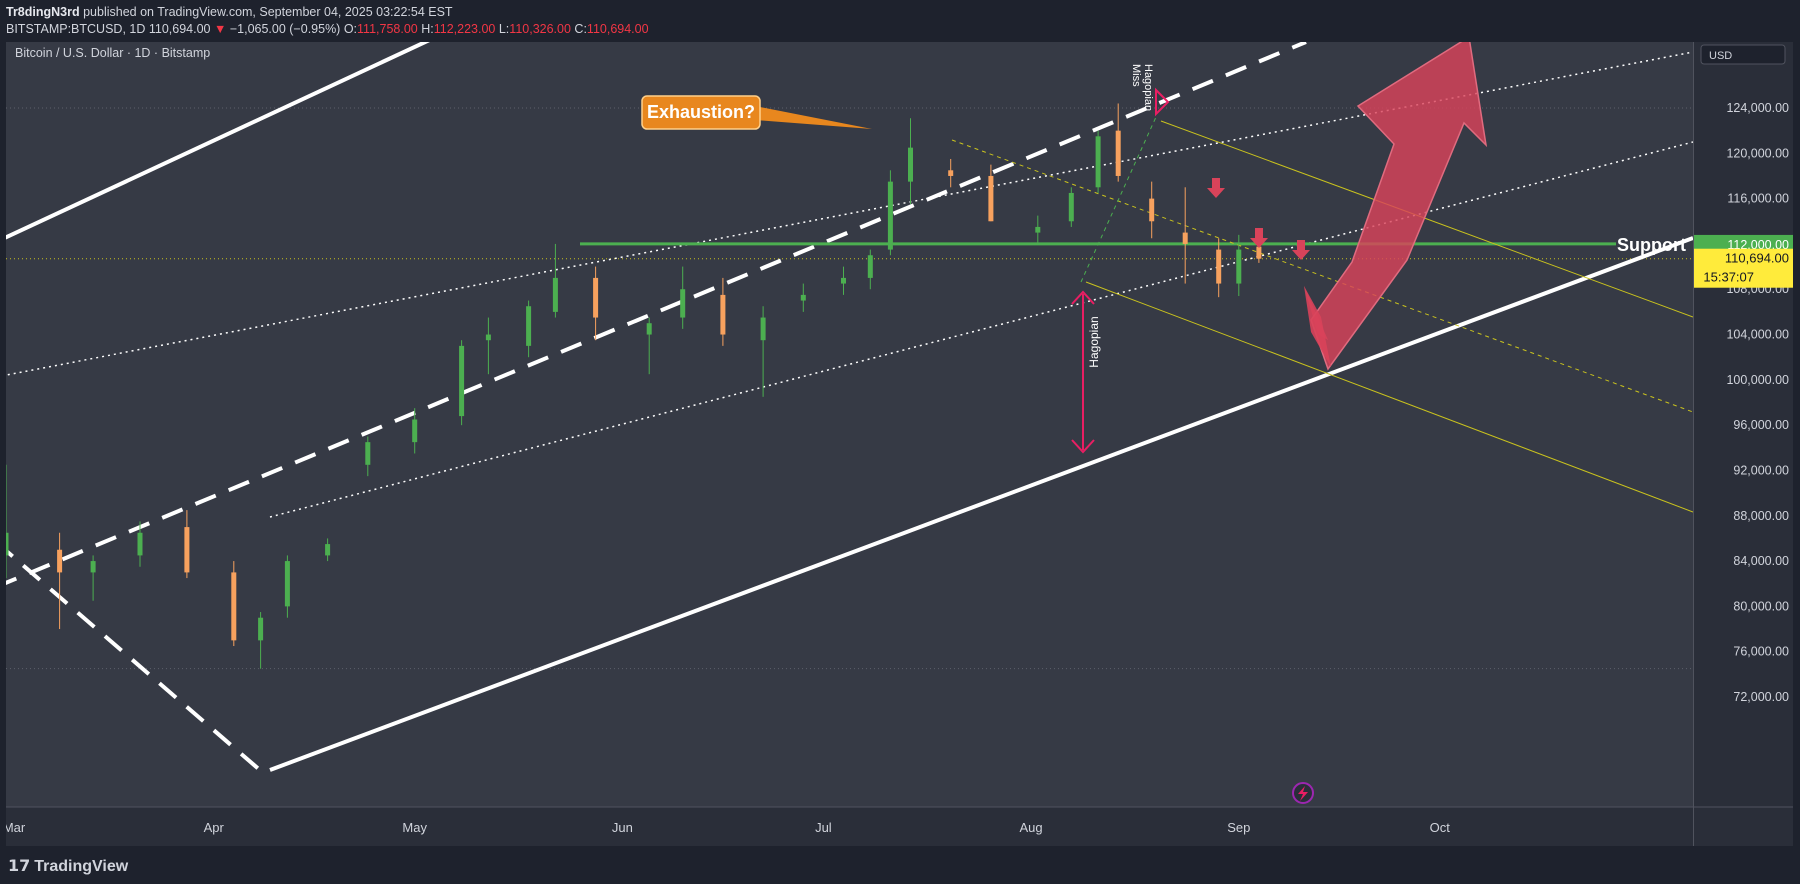 This screenshot has height=884, width=1800. Describe the element at coordinates (1303, 793) in the screenshot. I see `events-badge` at that location.